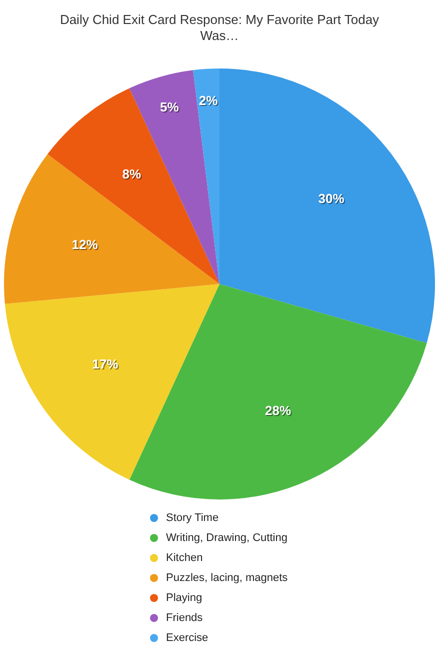 This screenshot has height=668, width=439. What do you see at coordinates (187, 638) in the screenshot?
I see `legend-label: Exercise` at bounding box center [187, 638].